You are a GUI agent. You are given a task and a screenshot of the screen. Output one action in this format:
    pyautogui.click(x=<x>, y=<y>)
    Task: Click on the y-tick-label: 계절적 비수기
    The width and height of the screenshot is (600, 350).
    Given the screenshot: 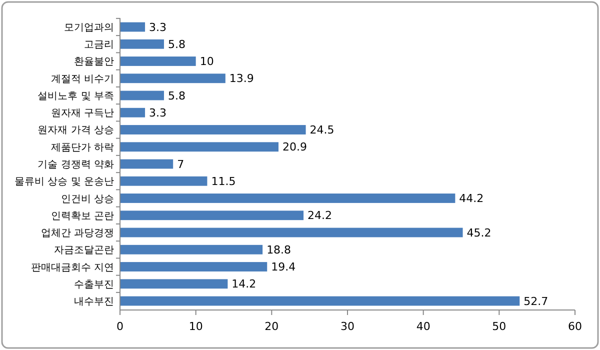 What is the action you would take?
    pyautogui.click(x=82, y=79)
    